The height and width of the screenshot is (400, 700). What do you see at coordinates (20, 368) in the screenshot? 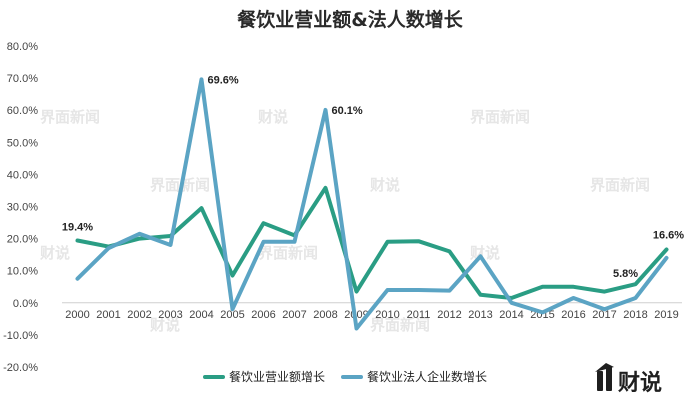
I see `y-tick-label: -20.0%` at bounding box center [20, 368].